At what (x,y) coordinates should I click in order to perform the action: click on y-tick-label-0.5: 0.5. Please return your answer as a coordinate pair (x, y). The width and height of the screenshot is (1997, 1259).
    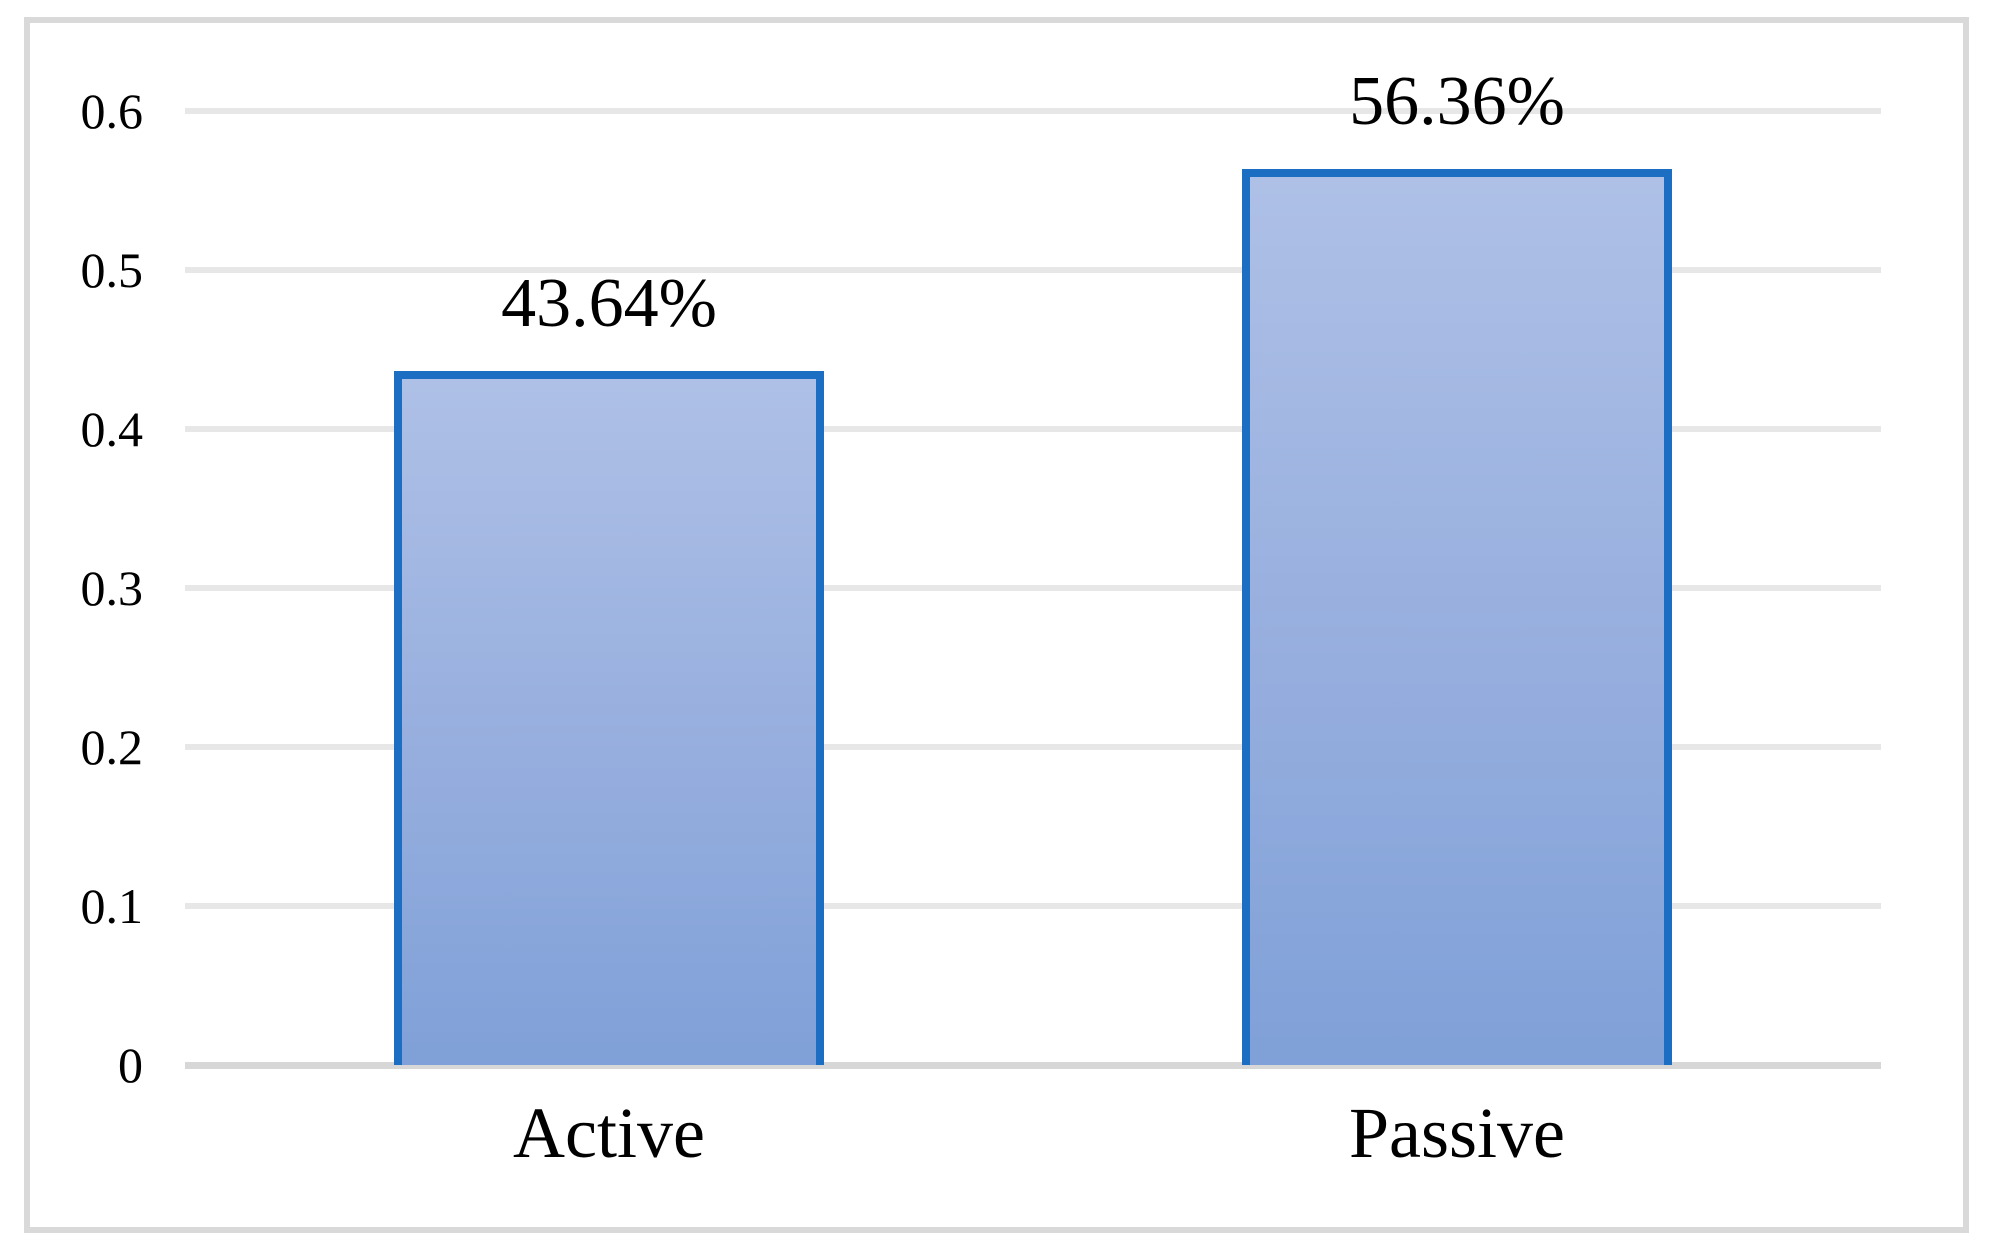
    Looking at the image, I should click on (112, 270).